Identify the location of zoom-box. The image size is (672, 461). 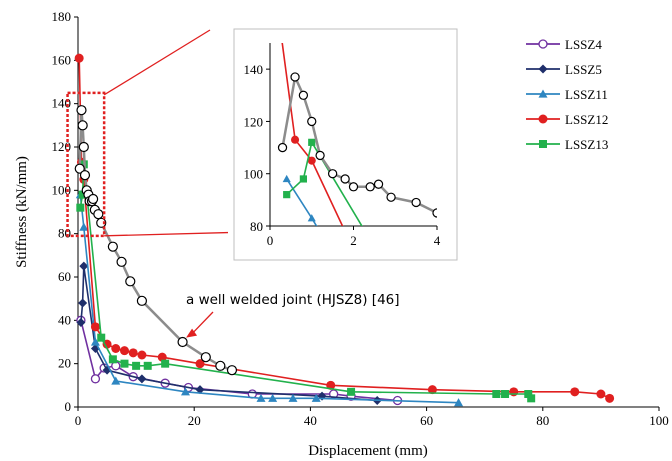
(86, 164).